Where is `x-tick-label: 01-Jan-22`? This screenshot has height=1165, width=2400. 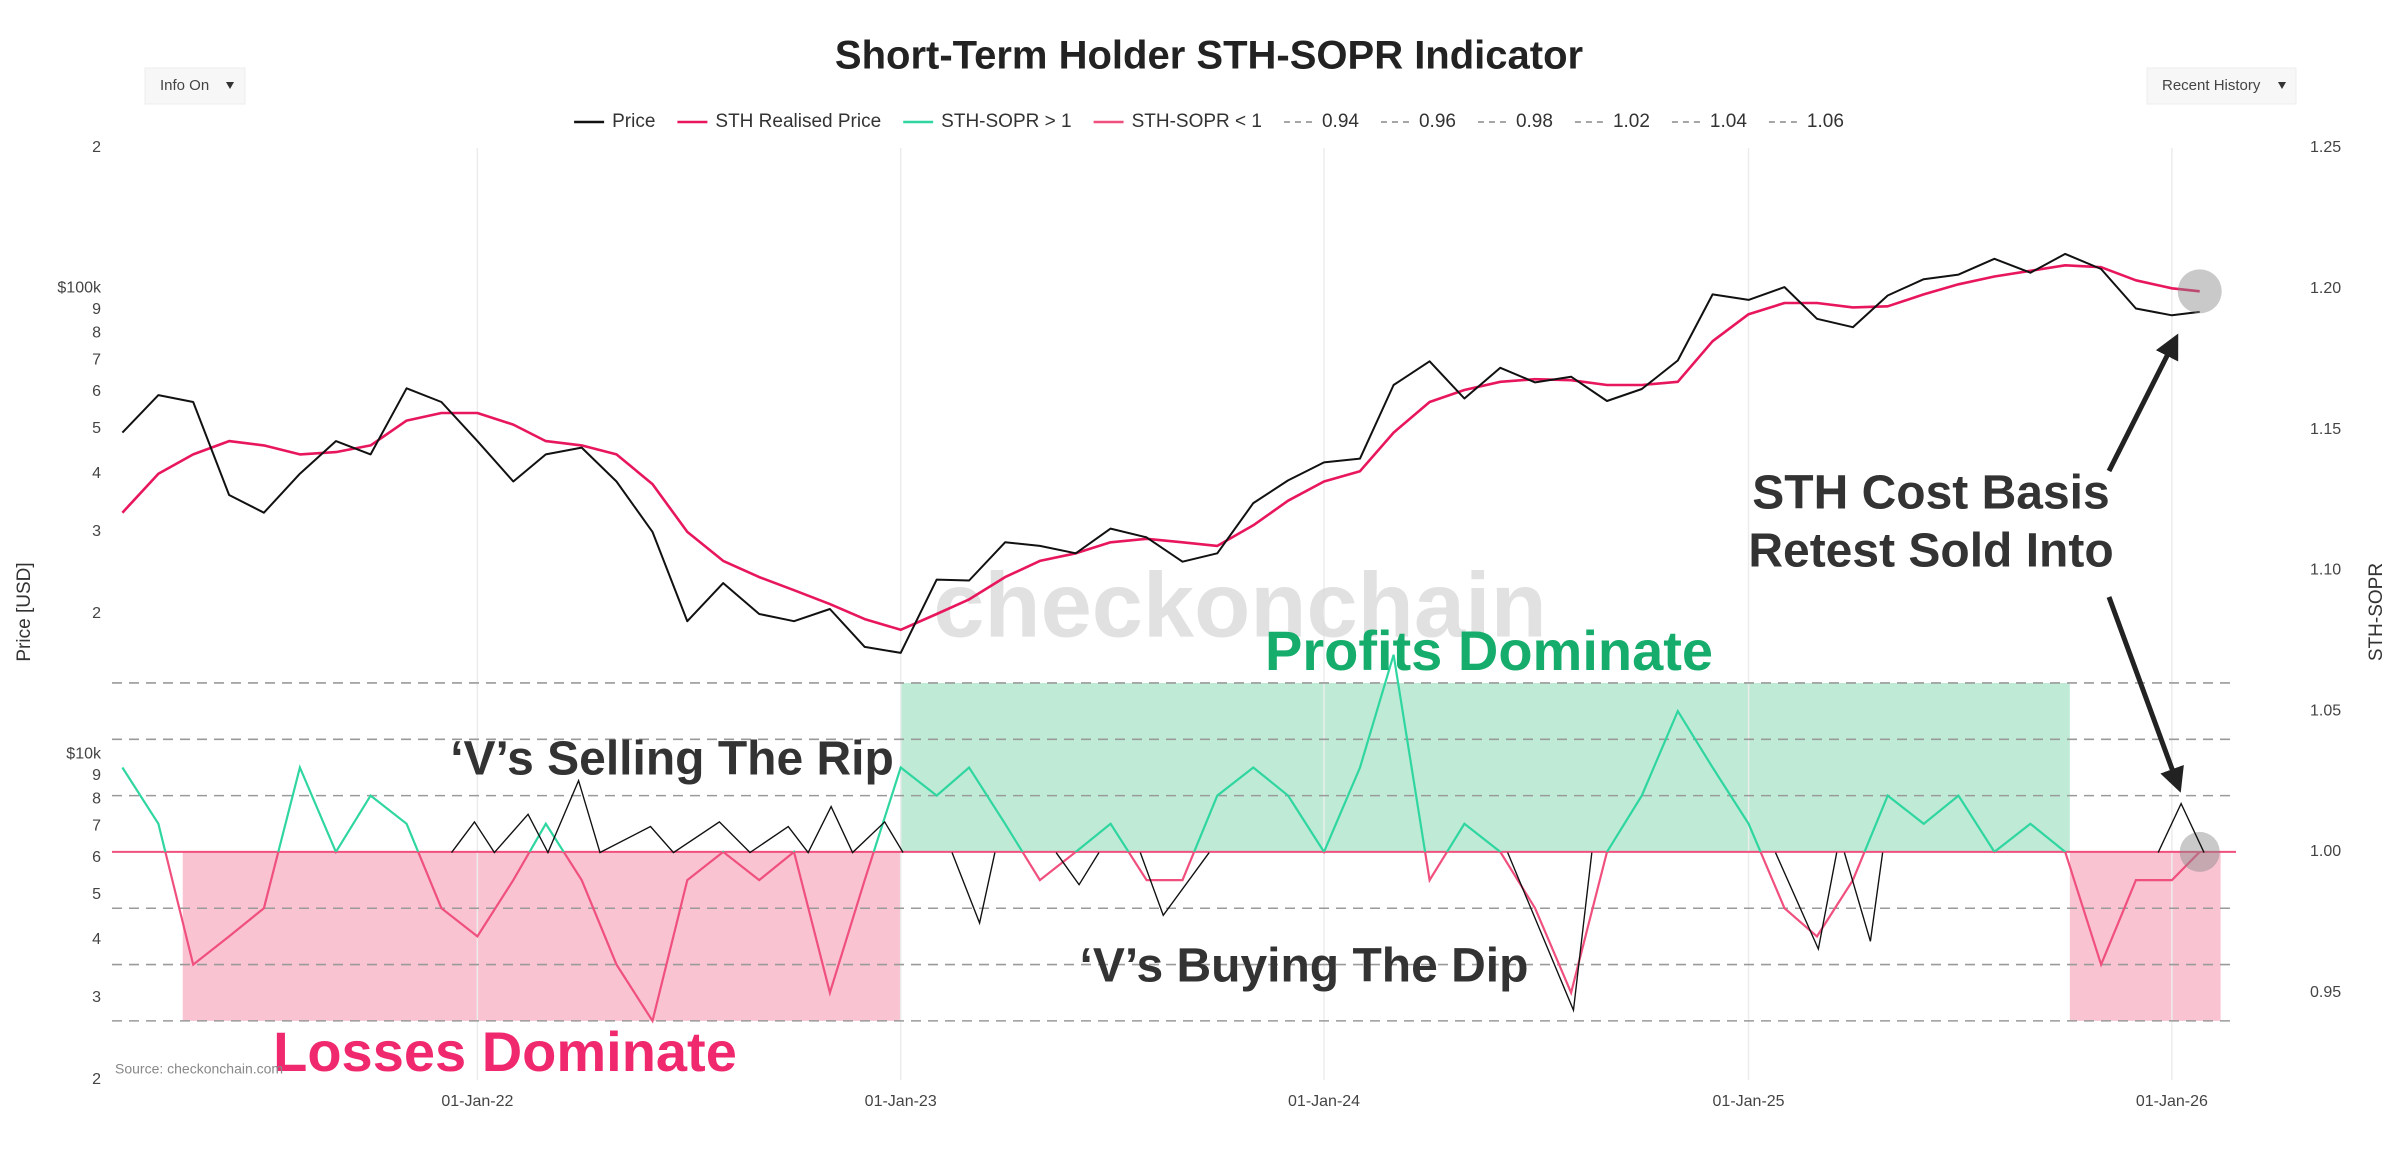 x-tick-label: 01-Jan-22 is located at coordinates (477, 1101).